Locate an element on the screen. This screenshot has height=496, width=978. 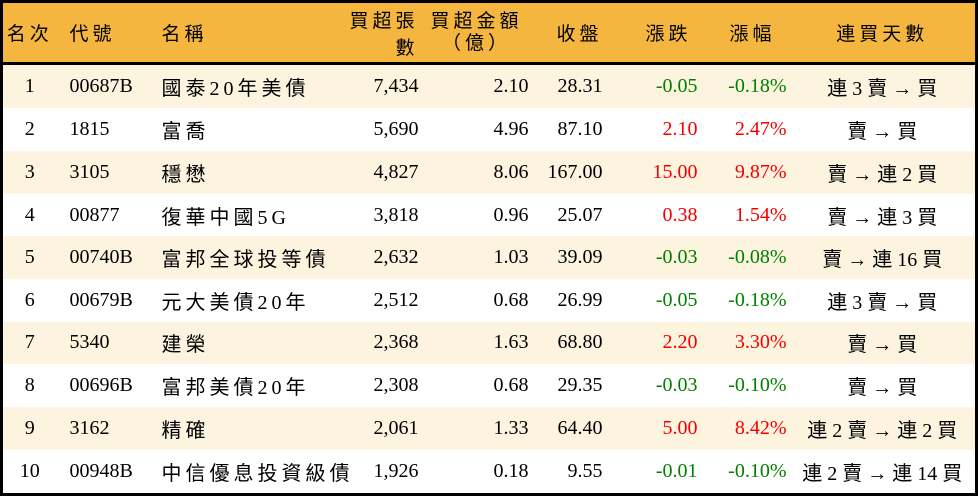
cell-rank: 7 is located at coordinates (29, 342).